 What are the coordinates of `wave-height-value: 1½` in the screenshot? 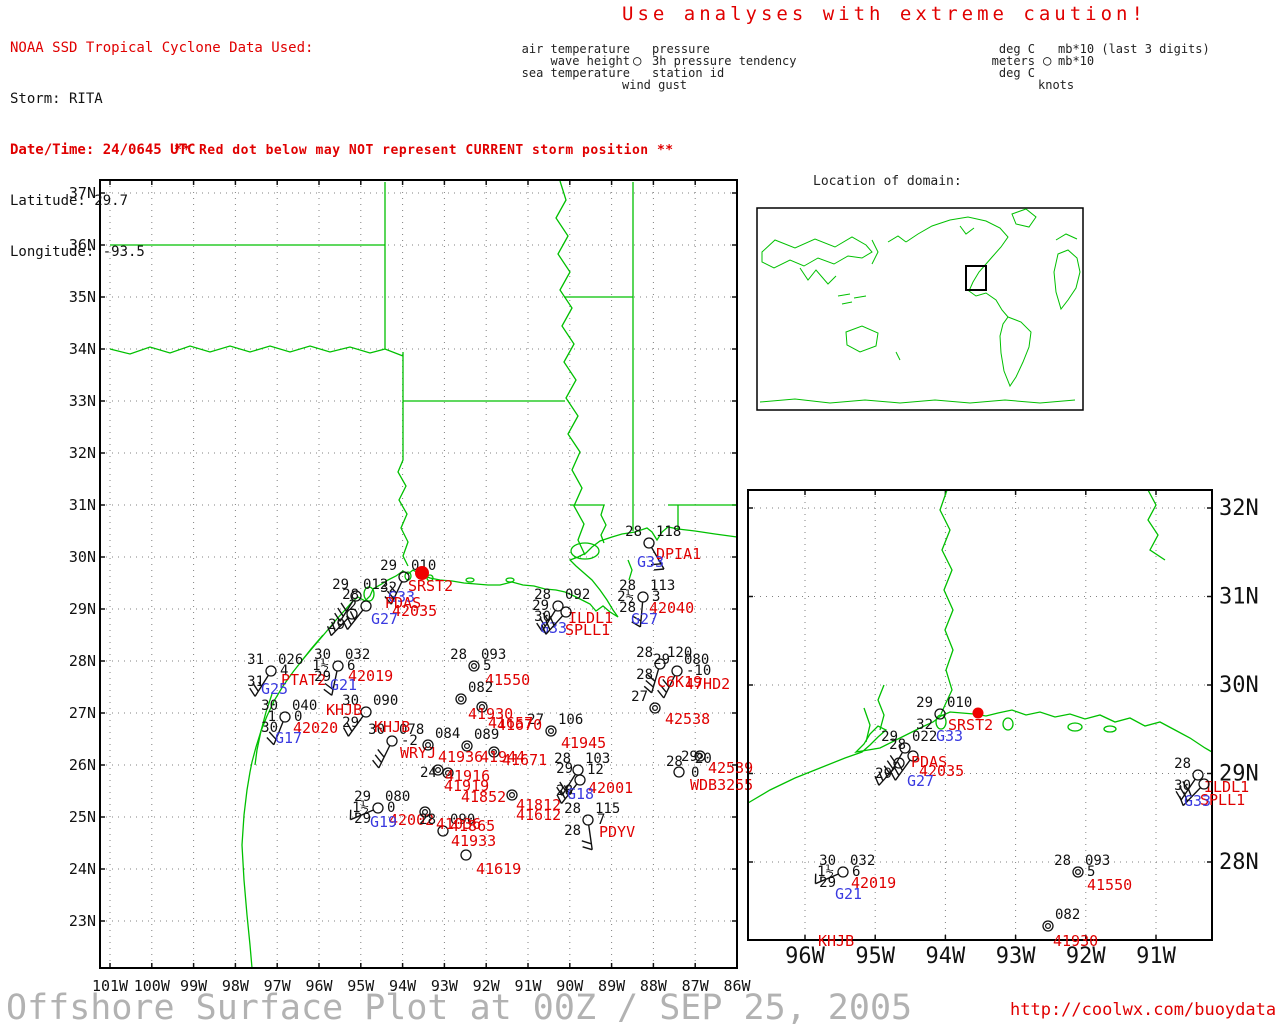 It's located at (825, 872).